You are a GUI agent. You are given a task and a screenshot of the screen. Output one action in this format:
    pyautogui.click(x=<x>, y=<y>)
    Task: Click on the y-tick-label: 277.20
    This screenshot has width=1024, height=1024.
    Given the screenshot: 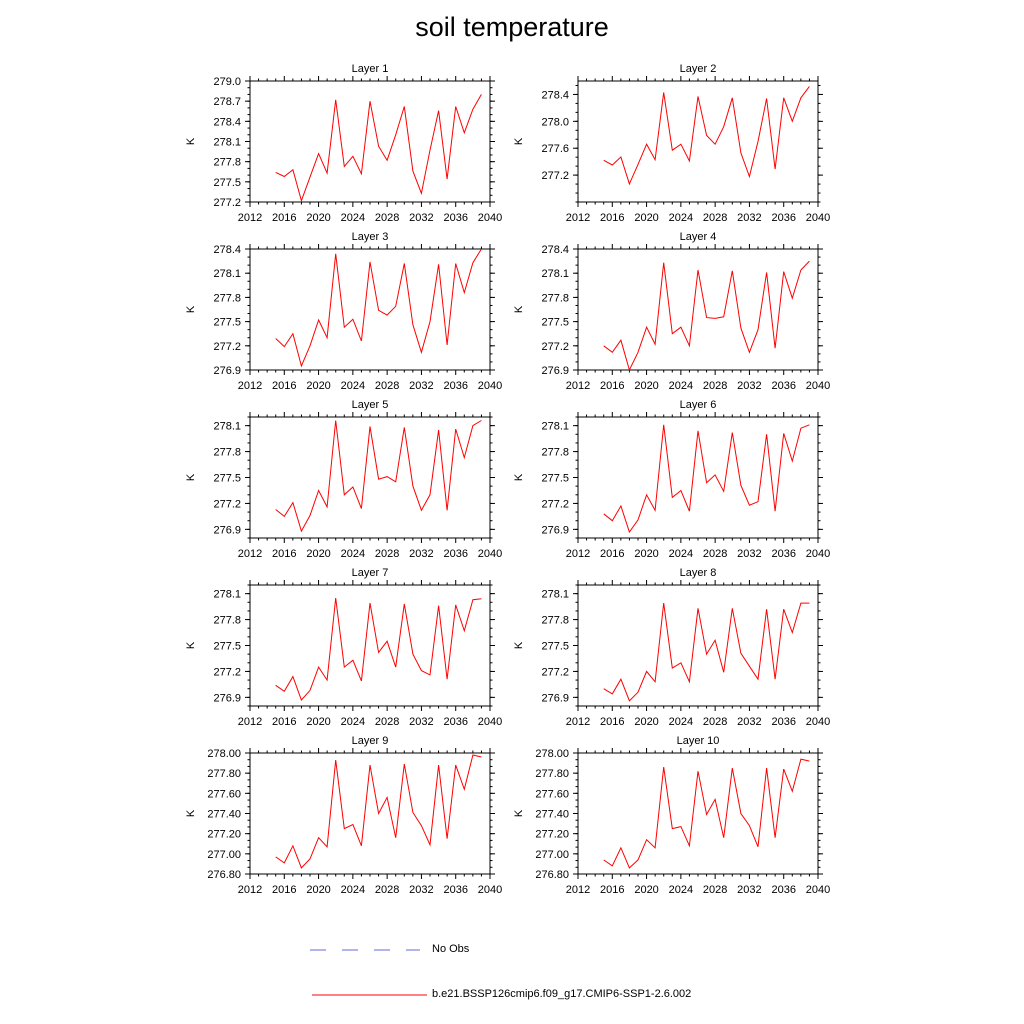 What is the action you would take?
    pyautogui.click(x=224, y=835)
    